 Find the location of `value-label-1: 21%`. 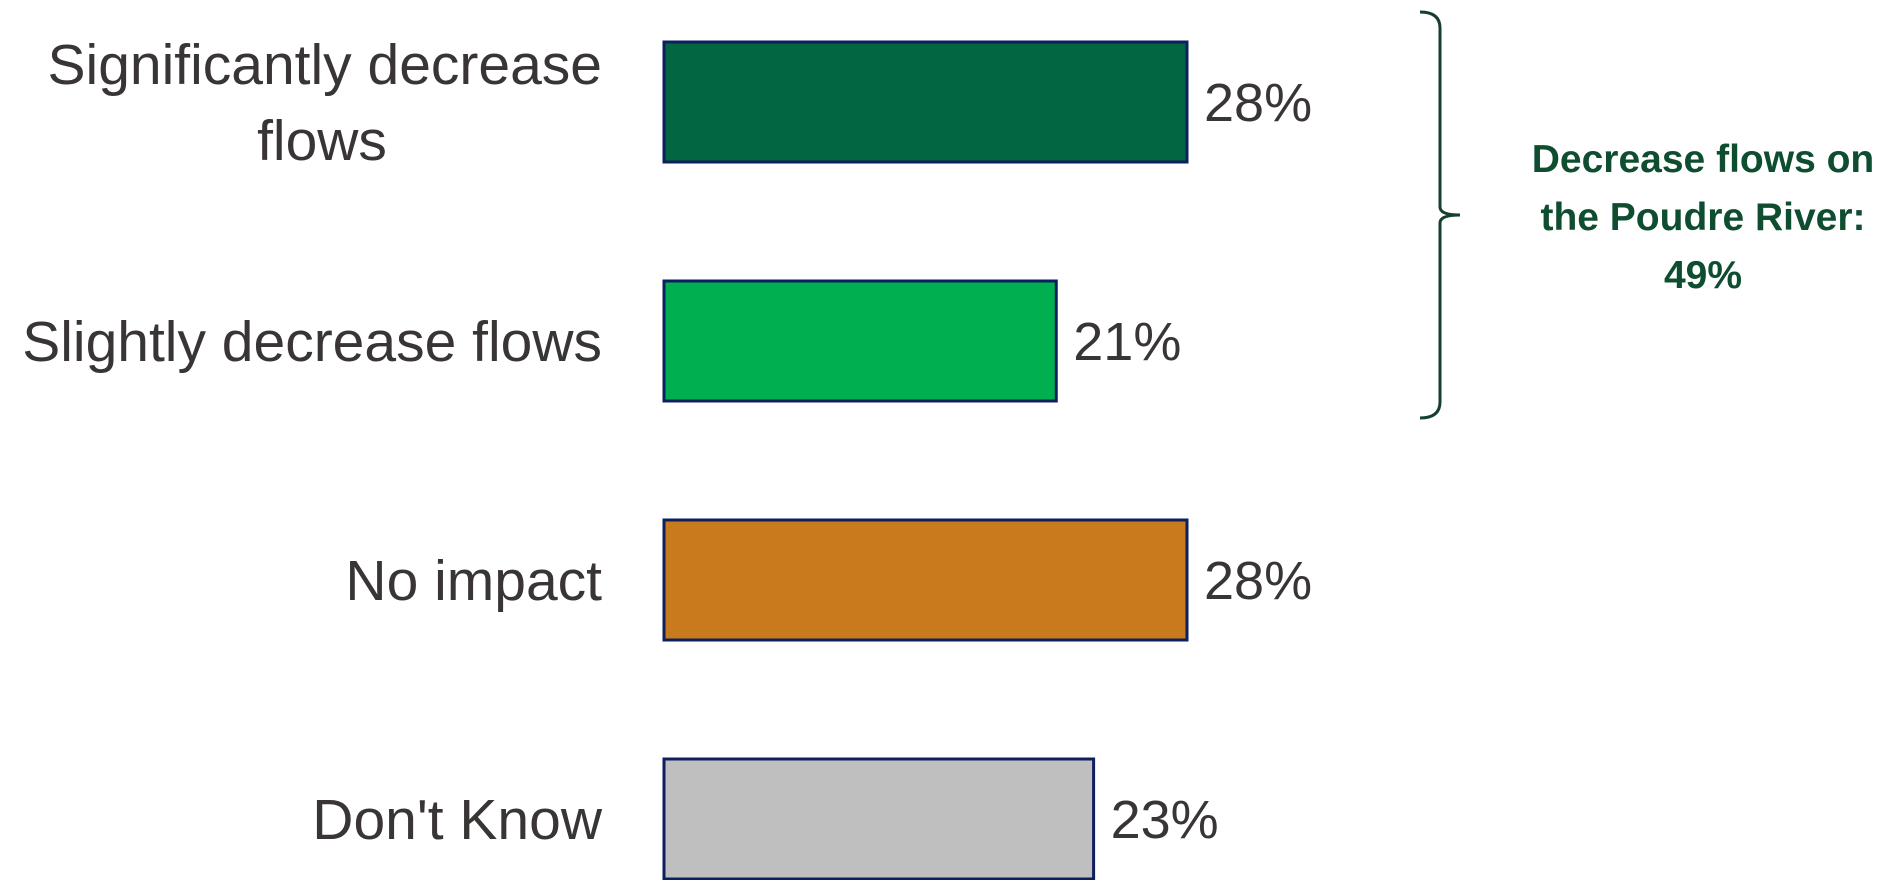

value-label-1: 21% is located at coordinates (1127, 342).